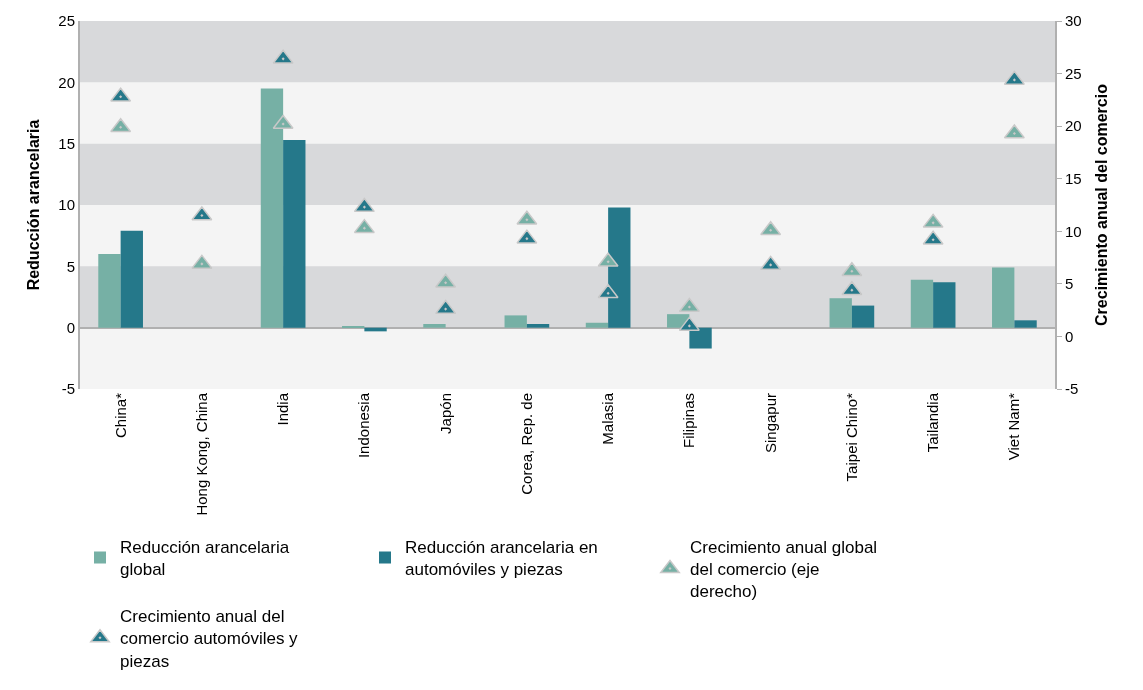 The height and width of the screenshot is (690, 1143). Describe the element at coordinates (445, 413) in the screenshot. I see `x-tick-label: Japón` at that location.